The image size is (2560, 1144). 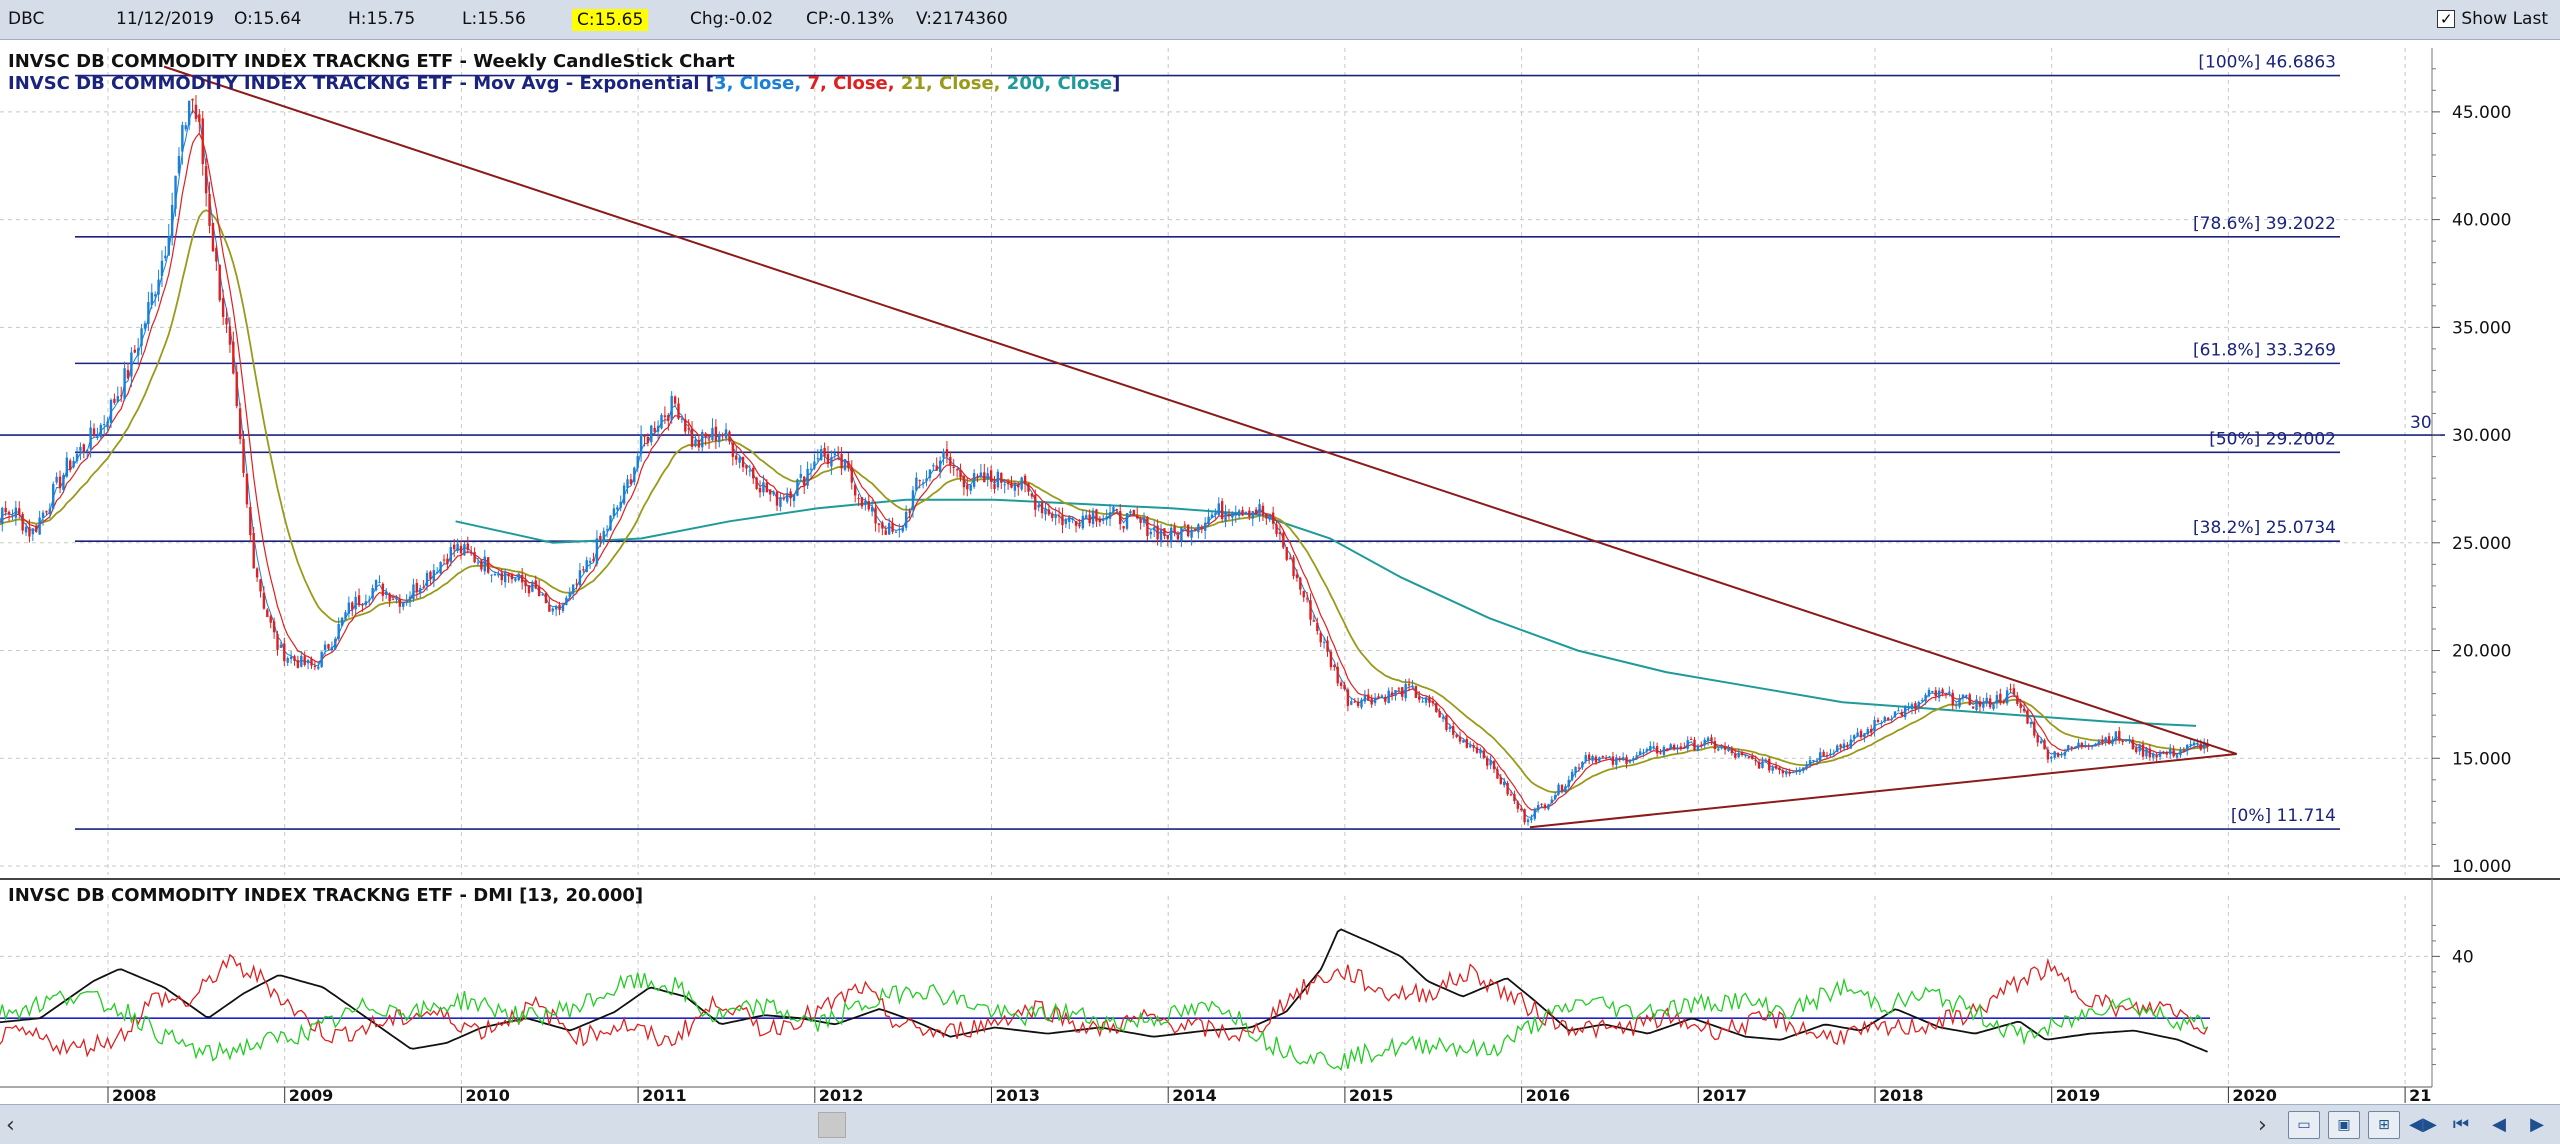 What do you see at coordinates (2283, 816) in the screenshot?
I see `fib-level-label: [0%] 11.714` at bounding box center [2283, 816].